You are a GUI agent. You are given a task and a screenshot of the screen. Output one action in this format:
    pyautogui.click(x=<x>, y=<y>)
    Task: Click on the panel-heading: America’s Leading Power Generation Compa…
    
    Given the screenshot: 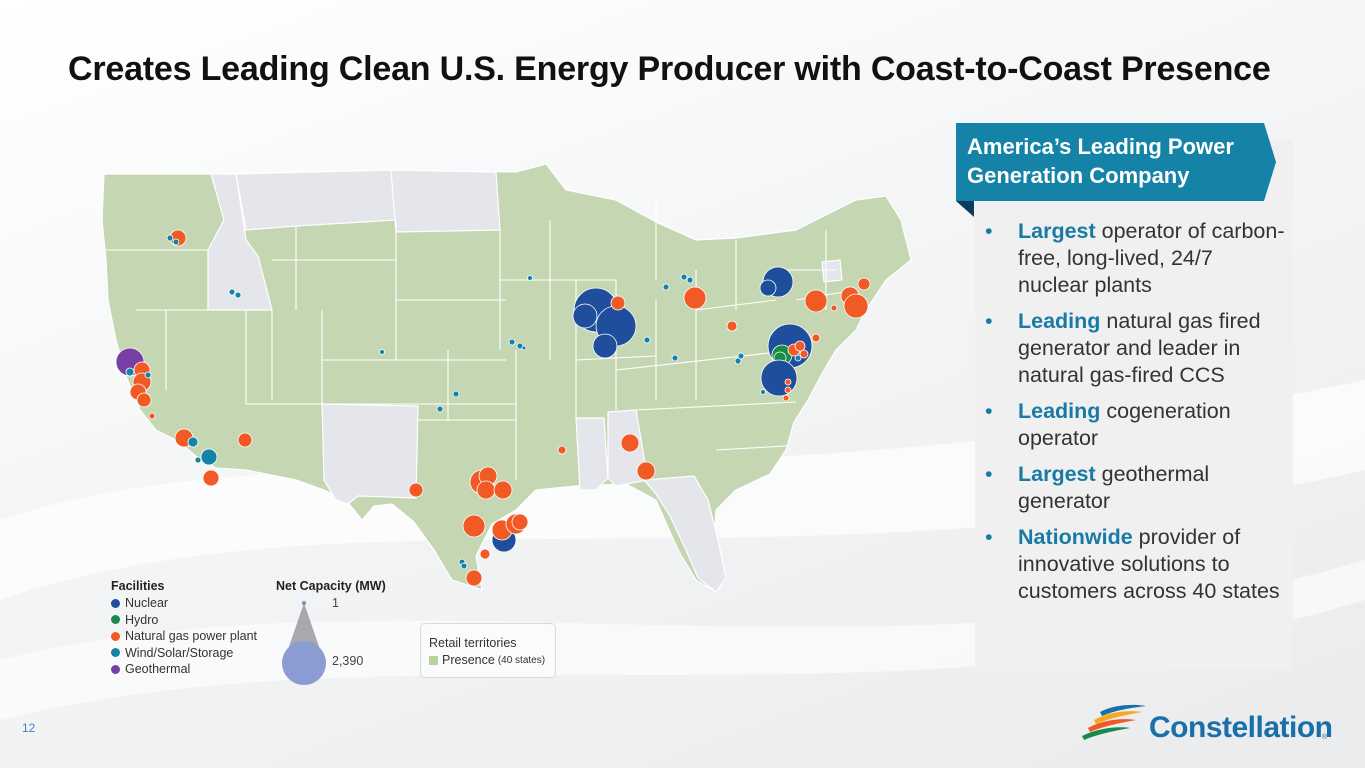 What is the action you would take?
    pyautogui.click(x=1117, y=161)
    